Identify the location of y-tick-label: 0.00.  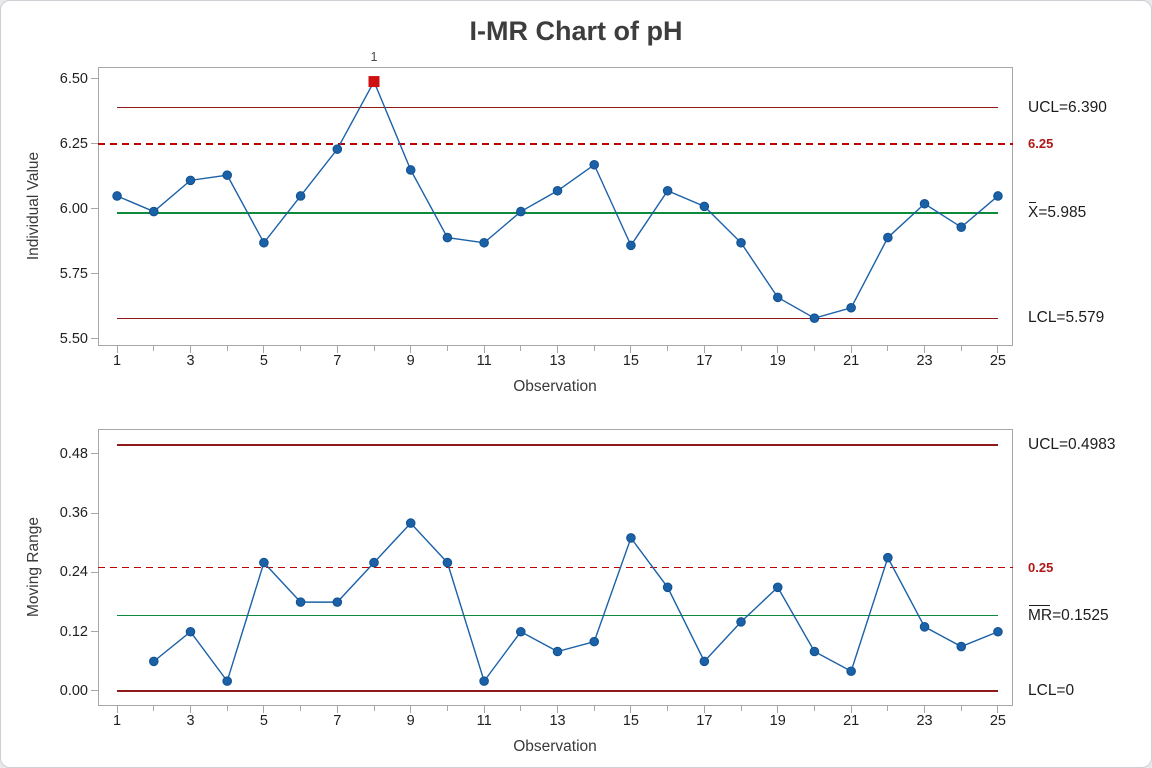
(73, 690).